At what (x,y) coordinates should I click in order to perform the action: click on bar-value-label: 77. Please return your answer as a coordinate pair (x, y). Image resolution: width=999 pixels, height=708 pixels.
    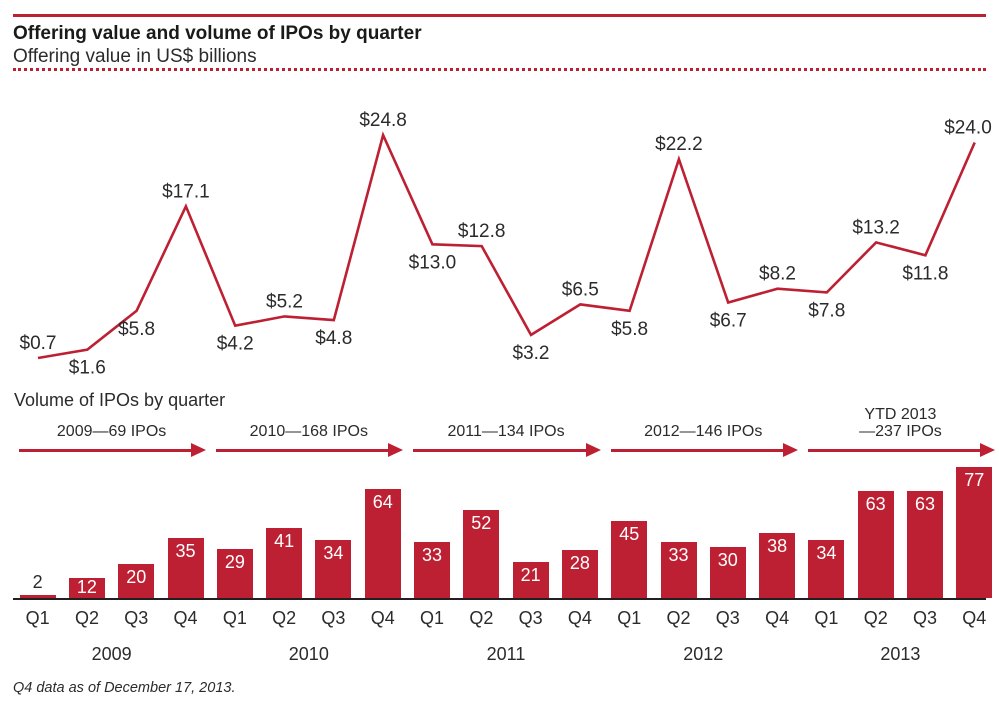
    Looking at the image, I should click on (974, 480).